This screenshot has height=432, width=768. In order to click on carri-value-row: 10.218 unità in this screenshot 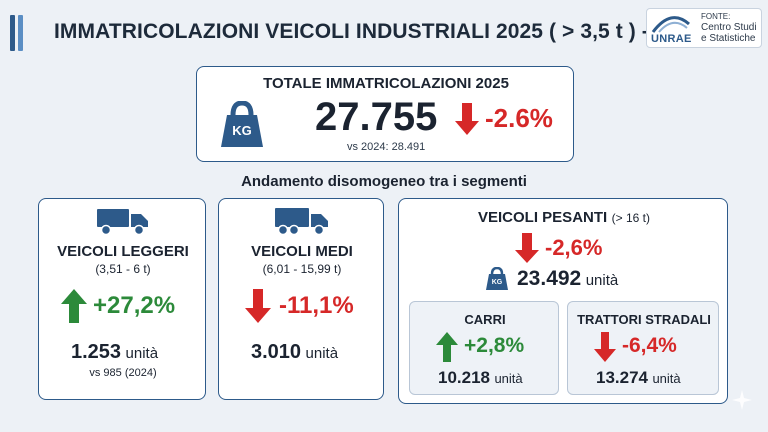, I will do `click(480, 378)`.